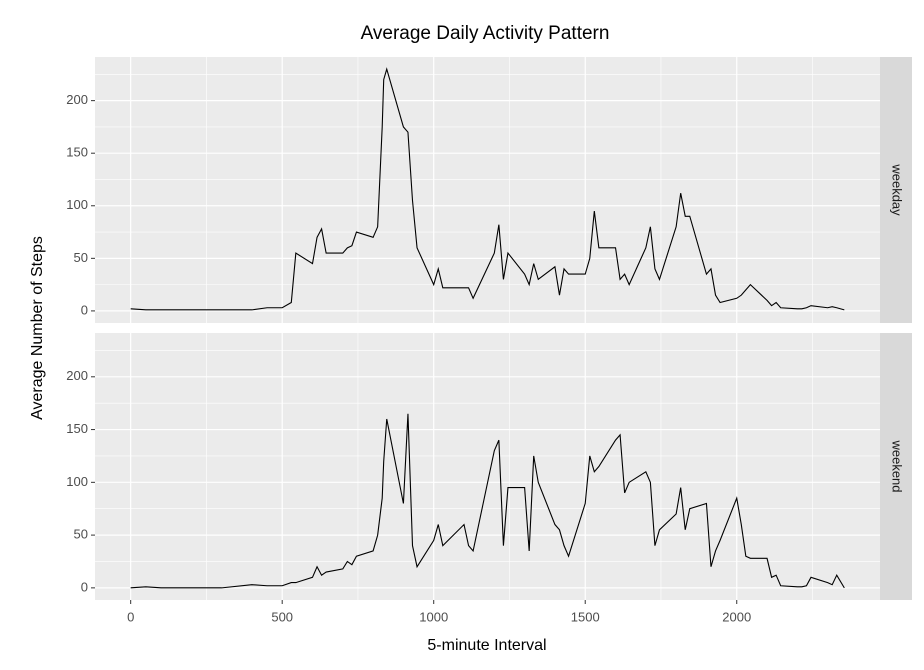 This screenshot has height=670, width=924. I want to click on chart-title: Average Daily Activity Pattern, so click(485, 33).